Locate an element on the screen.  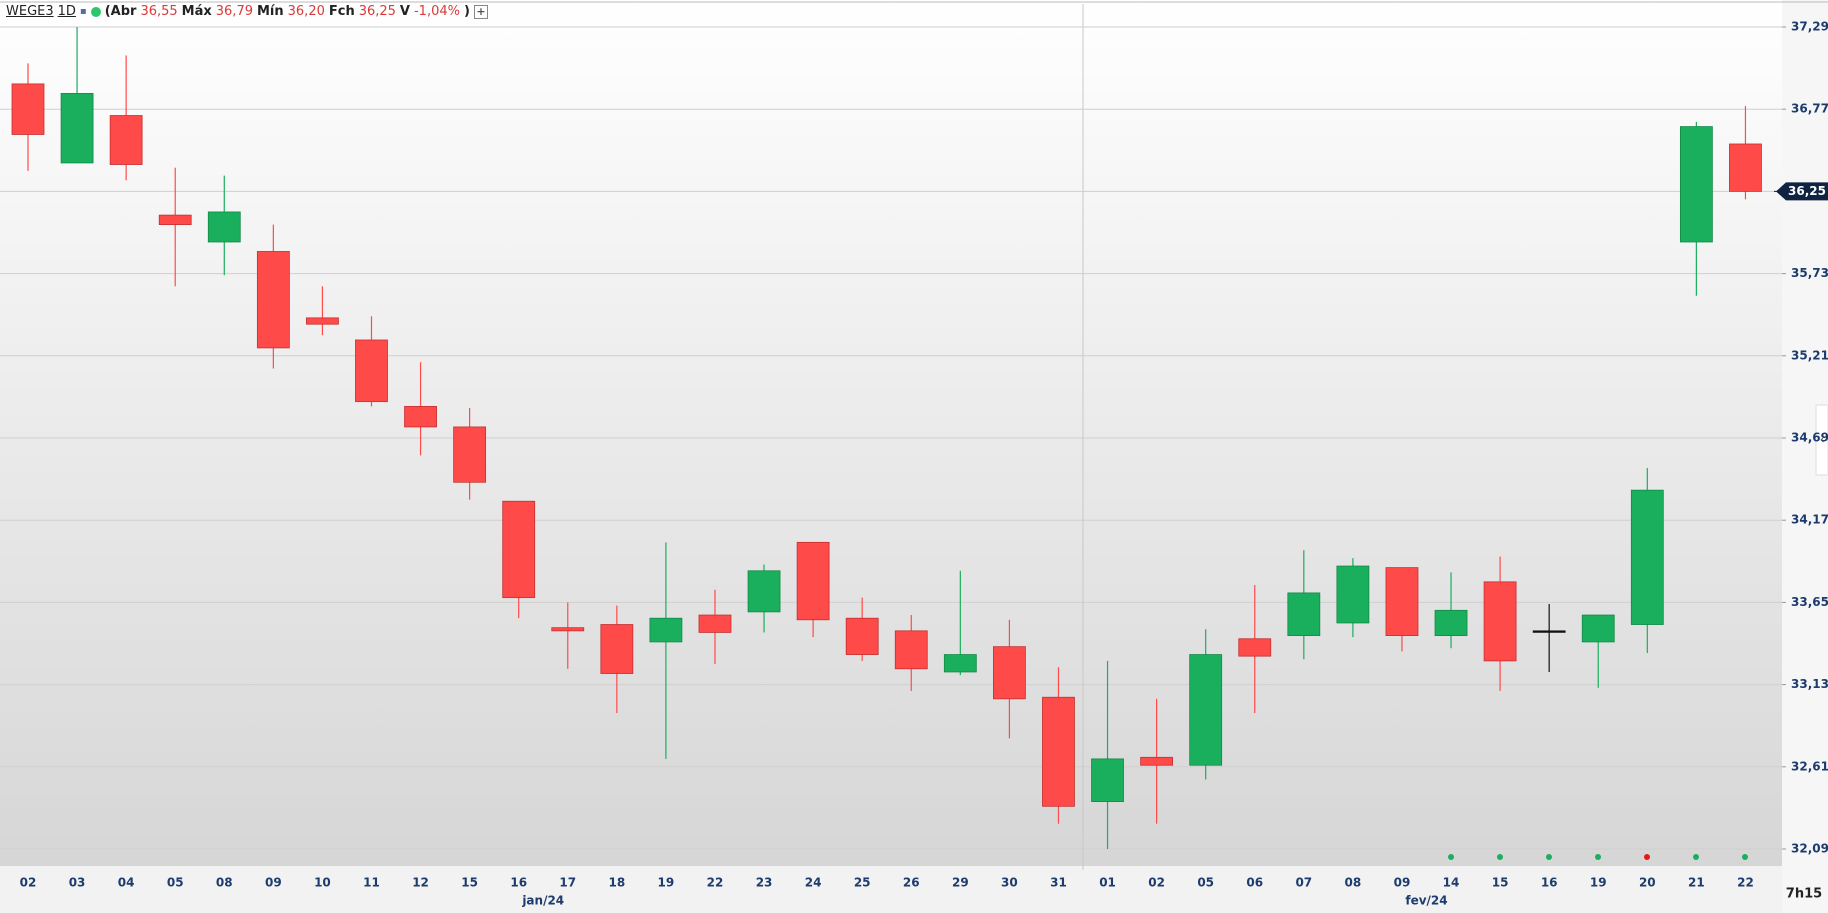
high-label: Máx is located at coordinates (196, 11).